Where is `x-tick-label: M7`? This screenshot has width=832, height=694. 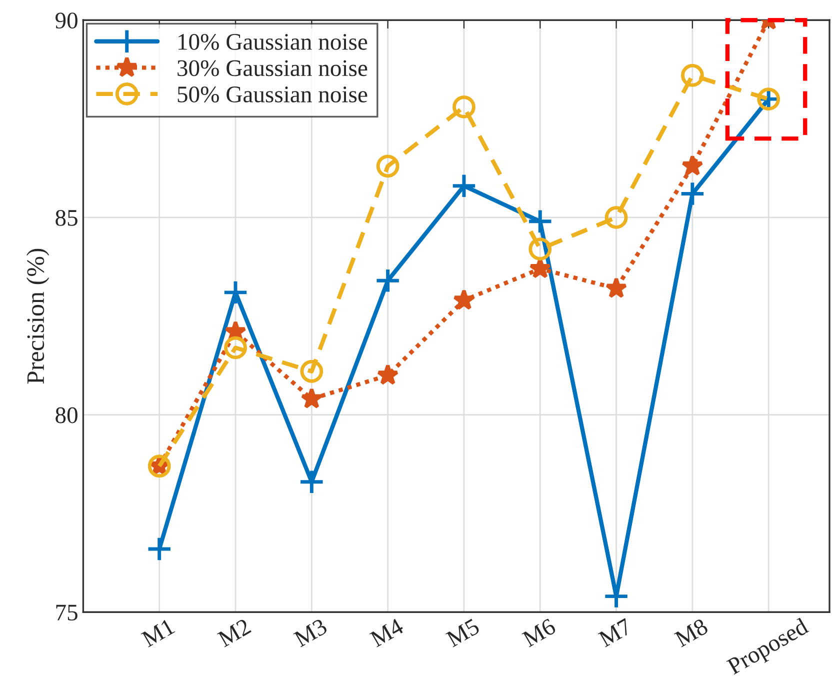
x-tick-label: M7 is located at coordinates (615, 633).